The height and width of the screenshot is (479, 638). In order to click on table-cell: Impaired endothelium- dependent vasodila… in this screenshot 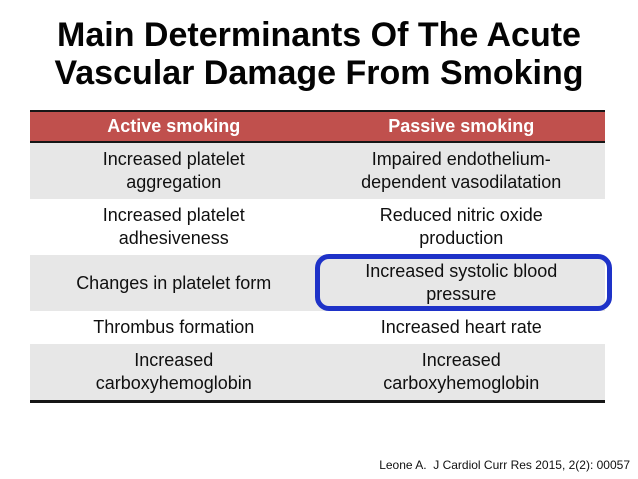, I will do `click(462, 170)`.